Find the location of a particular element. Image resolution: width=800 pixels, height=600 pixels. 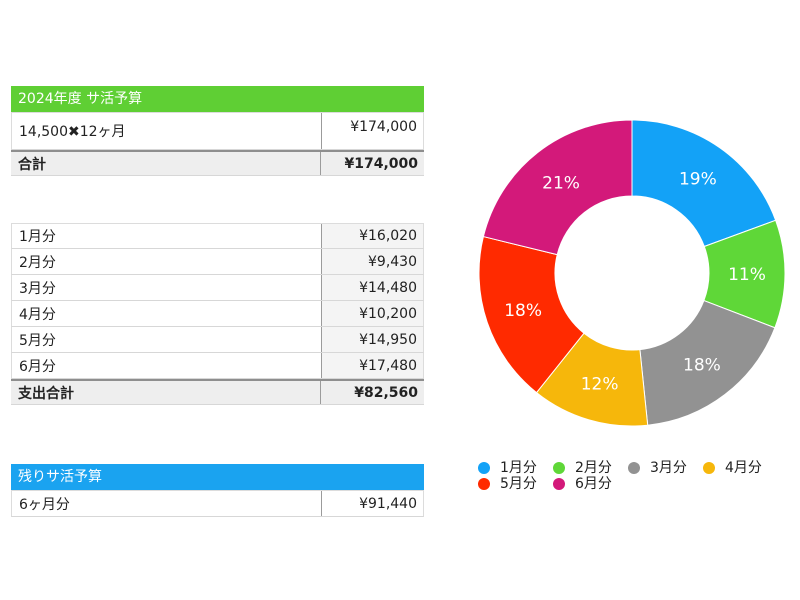

expenses-total-row: 支出合計 ¥82,560 is located at coordinates (217, 392).